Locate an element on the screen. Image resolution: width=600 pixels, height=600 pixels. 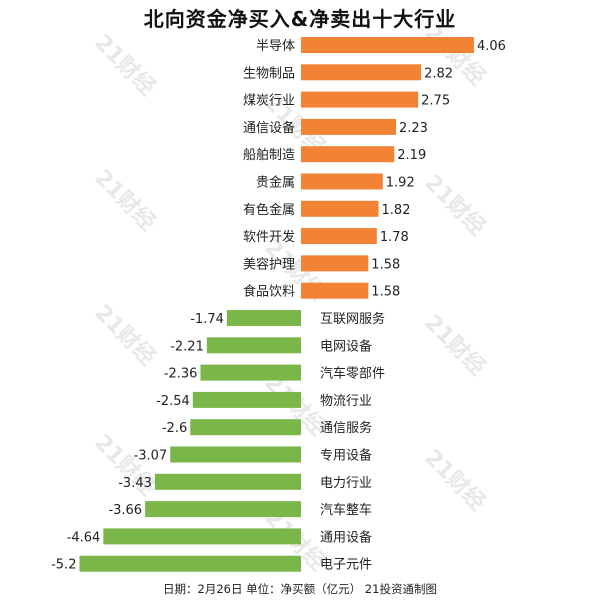
category-label: 有色金属 is located at coordinates (269, 210).